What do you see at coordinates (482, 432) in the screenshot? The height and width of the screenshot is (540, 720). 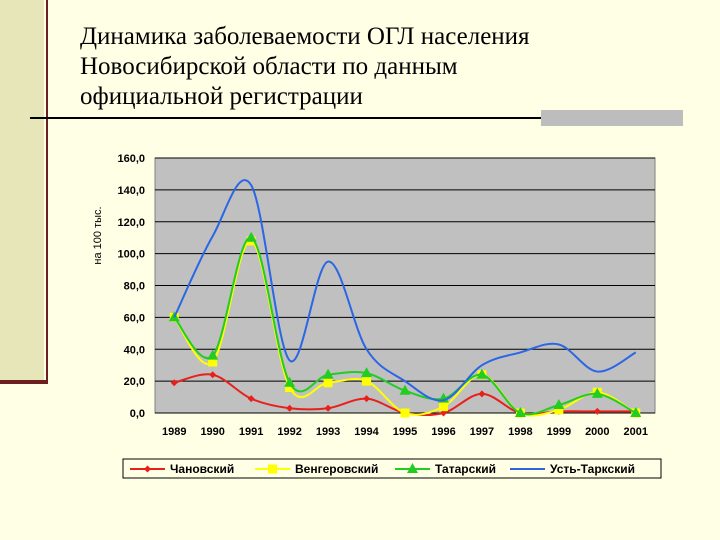 I see `x-tick-label: 1997` at bounding box center [482, 432].